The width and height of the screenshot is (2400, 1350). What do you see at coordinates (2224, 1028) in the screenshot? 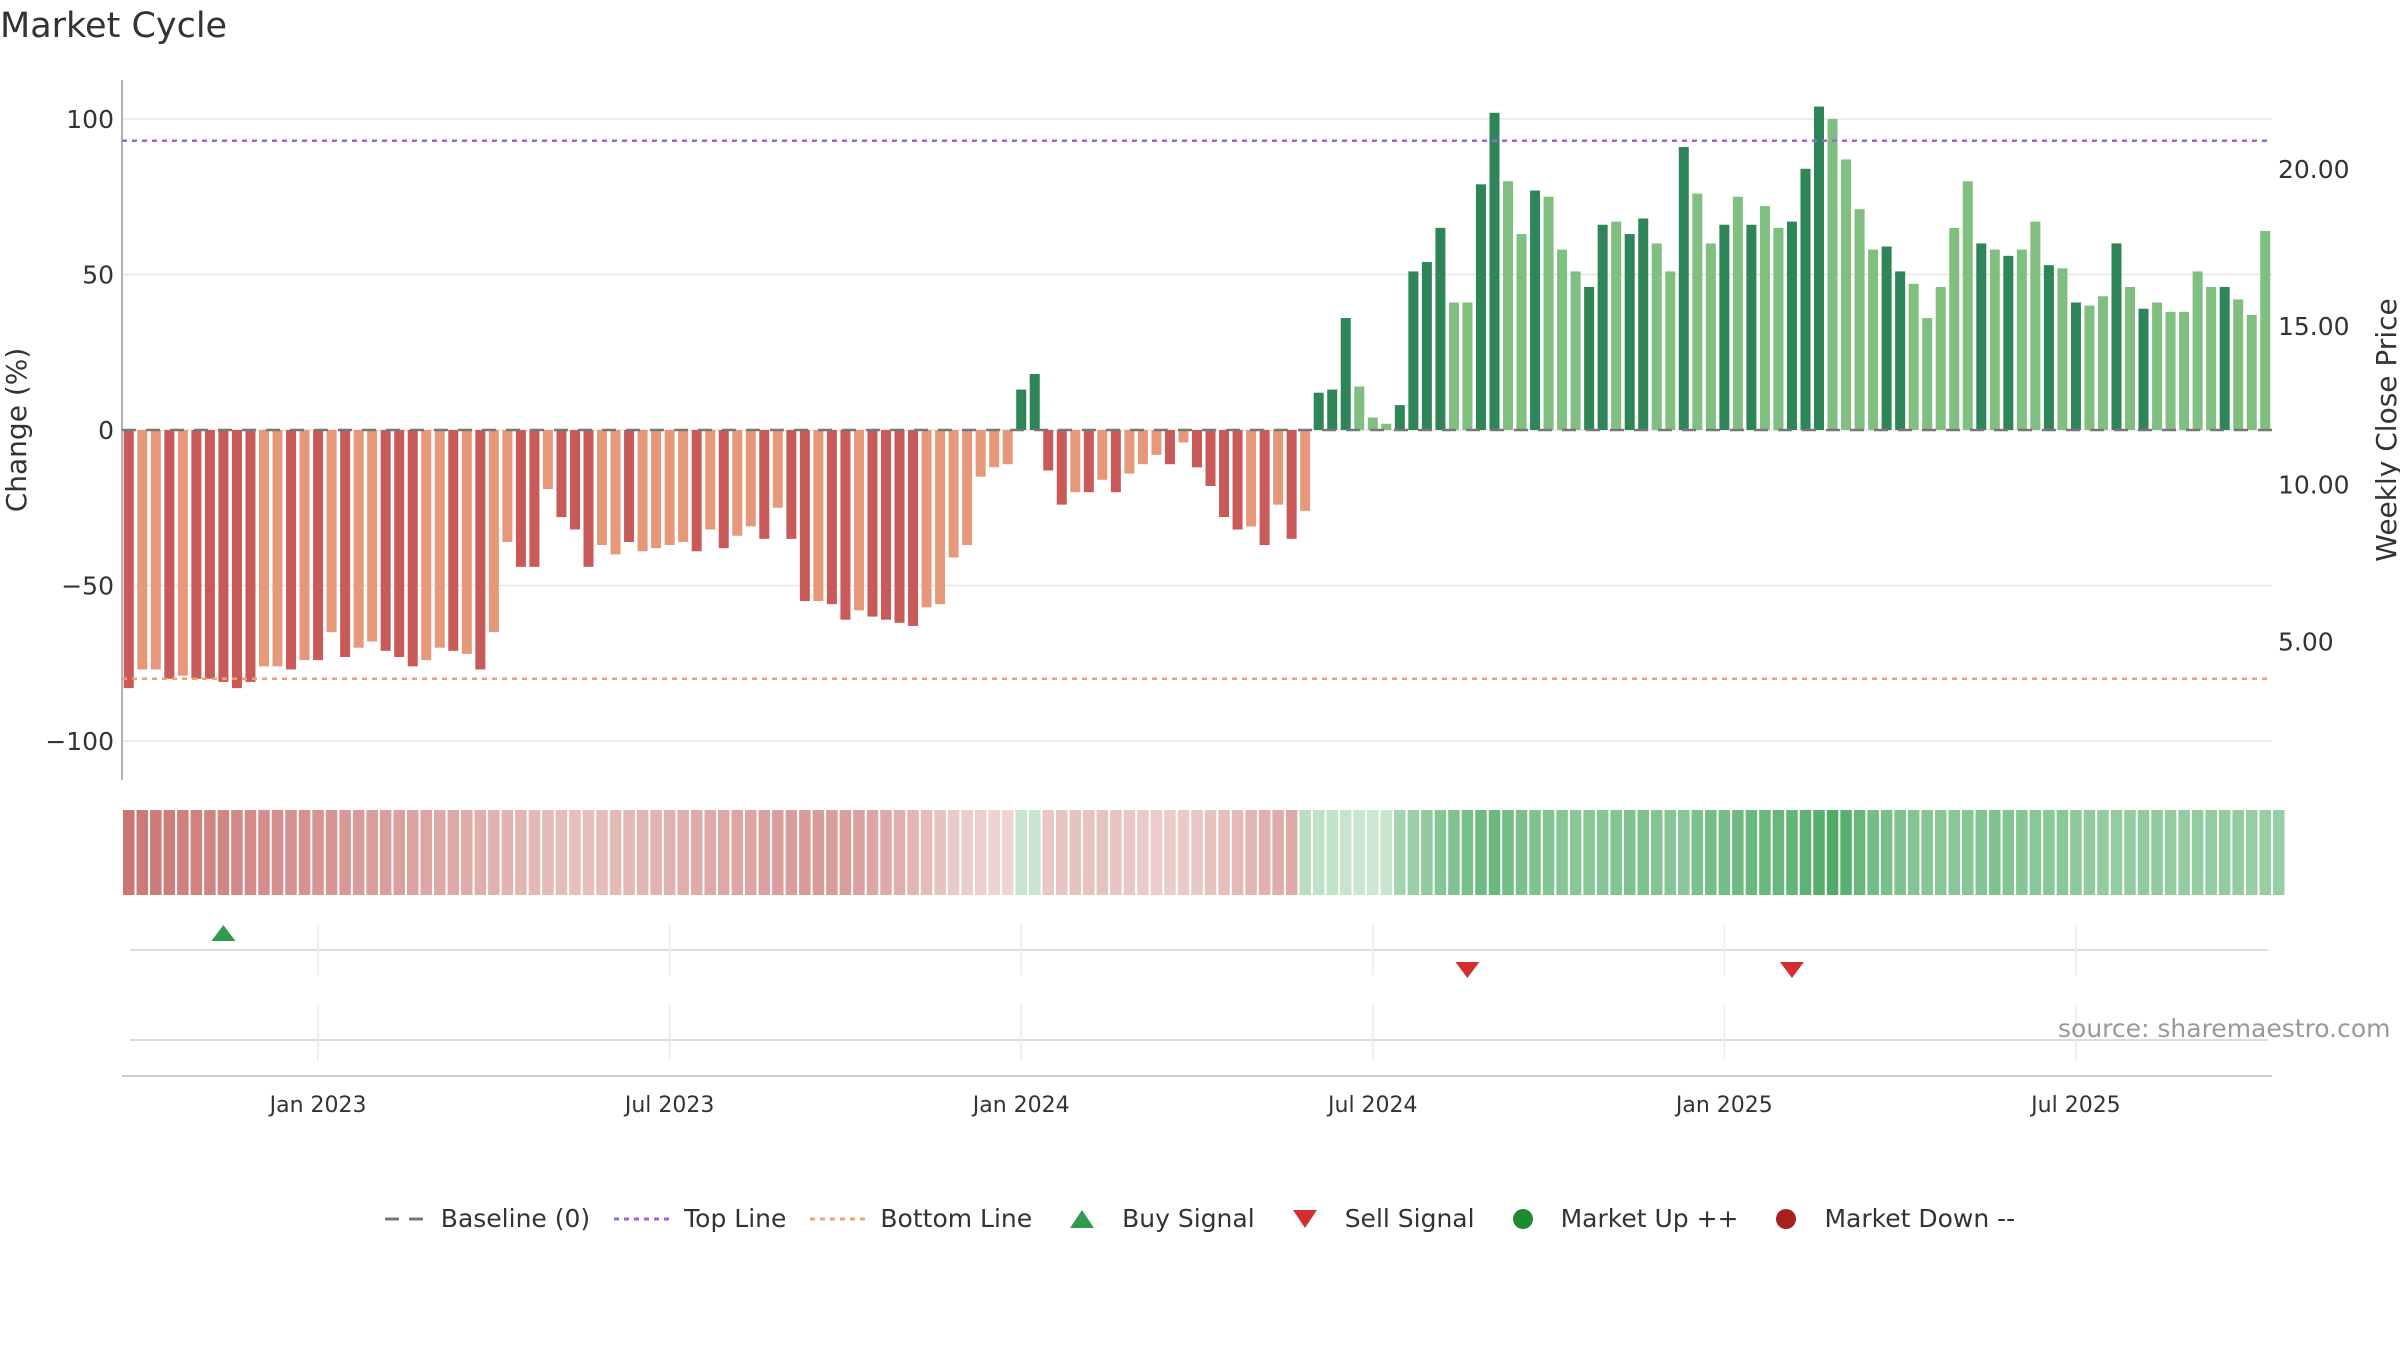
I see `source-credit: source: sharemaestro.com` at bounding box center [2224, 1028].